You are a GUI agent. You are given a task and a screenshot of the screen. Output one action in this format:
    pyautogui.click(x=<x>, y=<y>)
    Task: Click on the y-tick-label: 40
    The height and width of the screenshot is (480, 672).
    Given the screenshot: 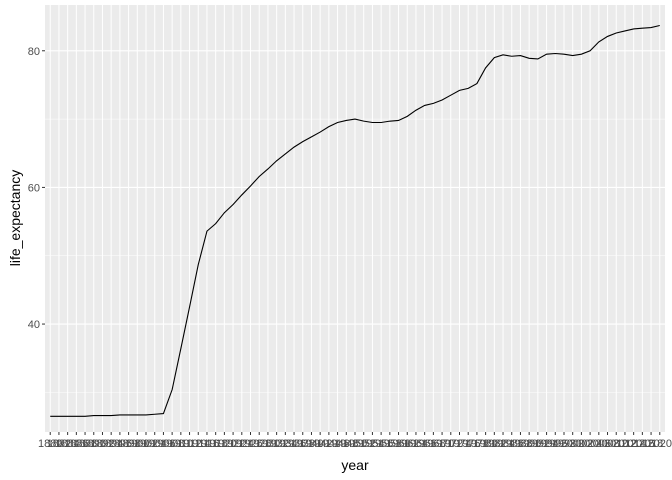 What is the action you would take?
    pyautogui.click(x=34, y=325)
    